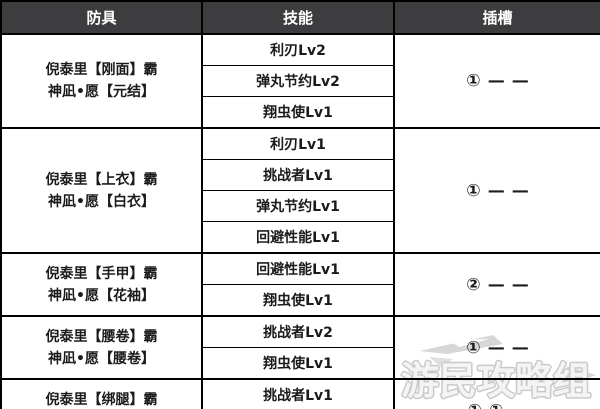  I want to click on armor-name-line2: 神凪•愿【白衣】, so click(101, 201).